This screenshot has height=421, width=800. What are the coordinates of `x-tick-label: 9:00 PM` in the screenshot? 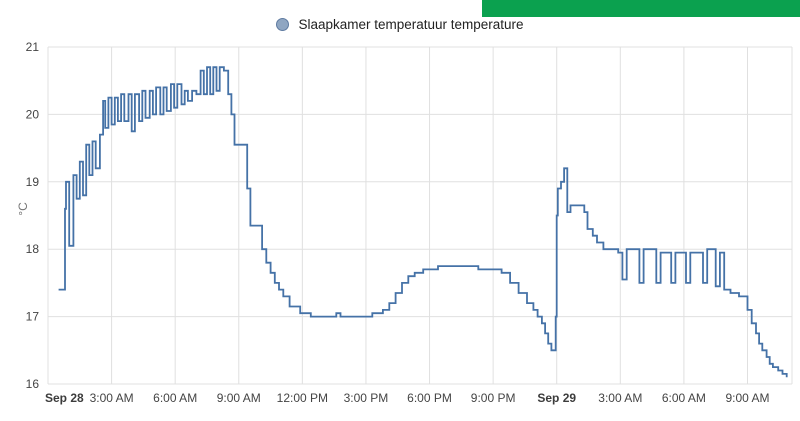 It's located at (493, 398).